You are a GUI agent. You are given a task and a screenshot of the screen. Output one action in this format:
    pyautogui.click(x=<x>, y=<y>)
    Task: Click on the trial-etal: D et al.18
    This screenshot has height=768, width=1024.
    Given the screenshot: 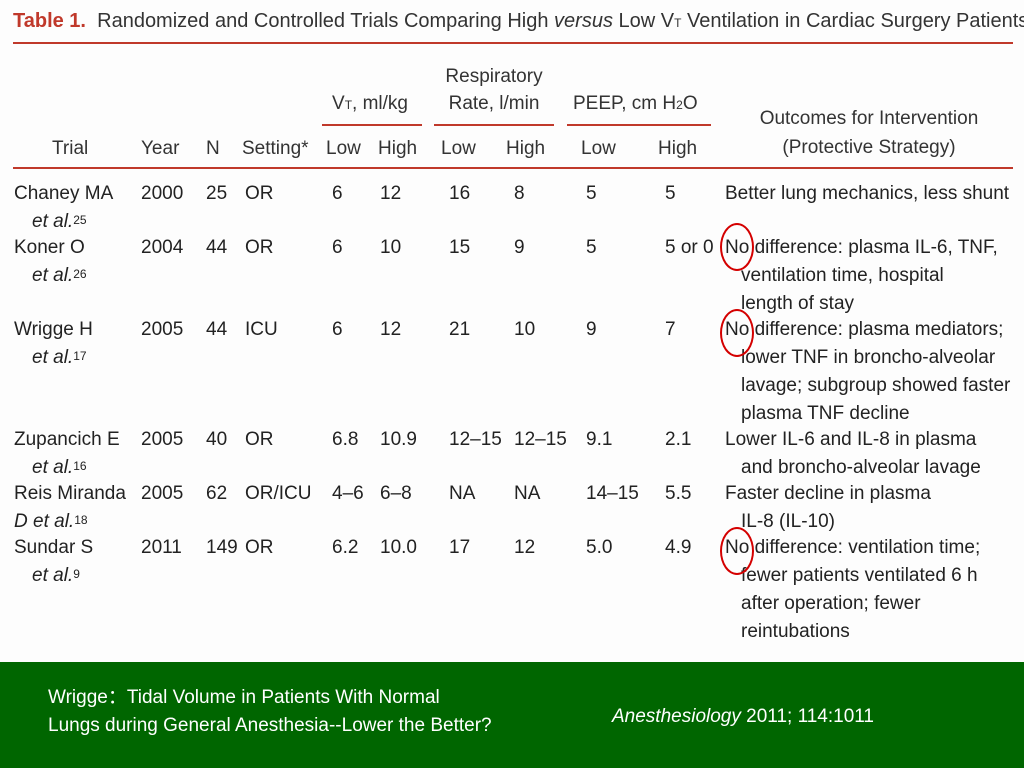 What is the action you would take?
    pyautogui.click(x=51, y=522)
    